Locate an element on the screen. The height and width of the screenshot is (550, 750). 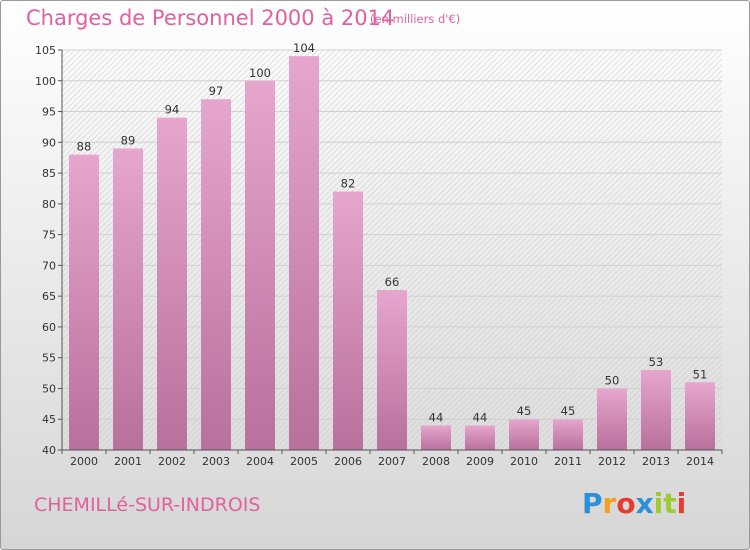
data-label-2006: 82 is located at coordinates (348, 184).